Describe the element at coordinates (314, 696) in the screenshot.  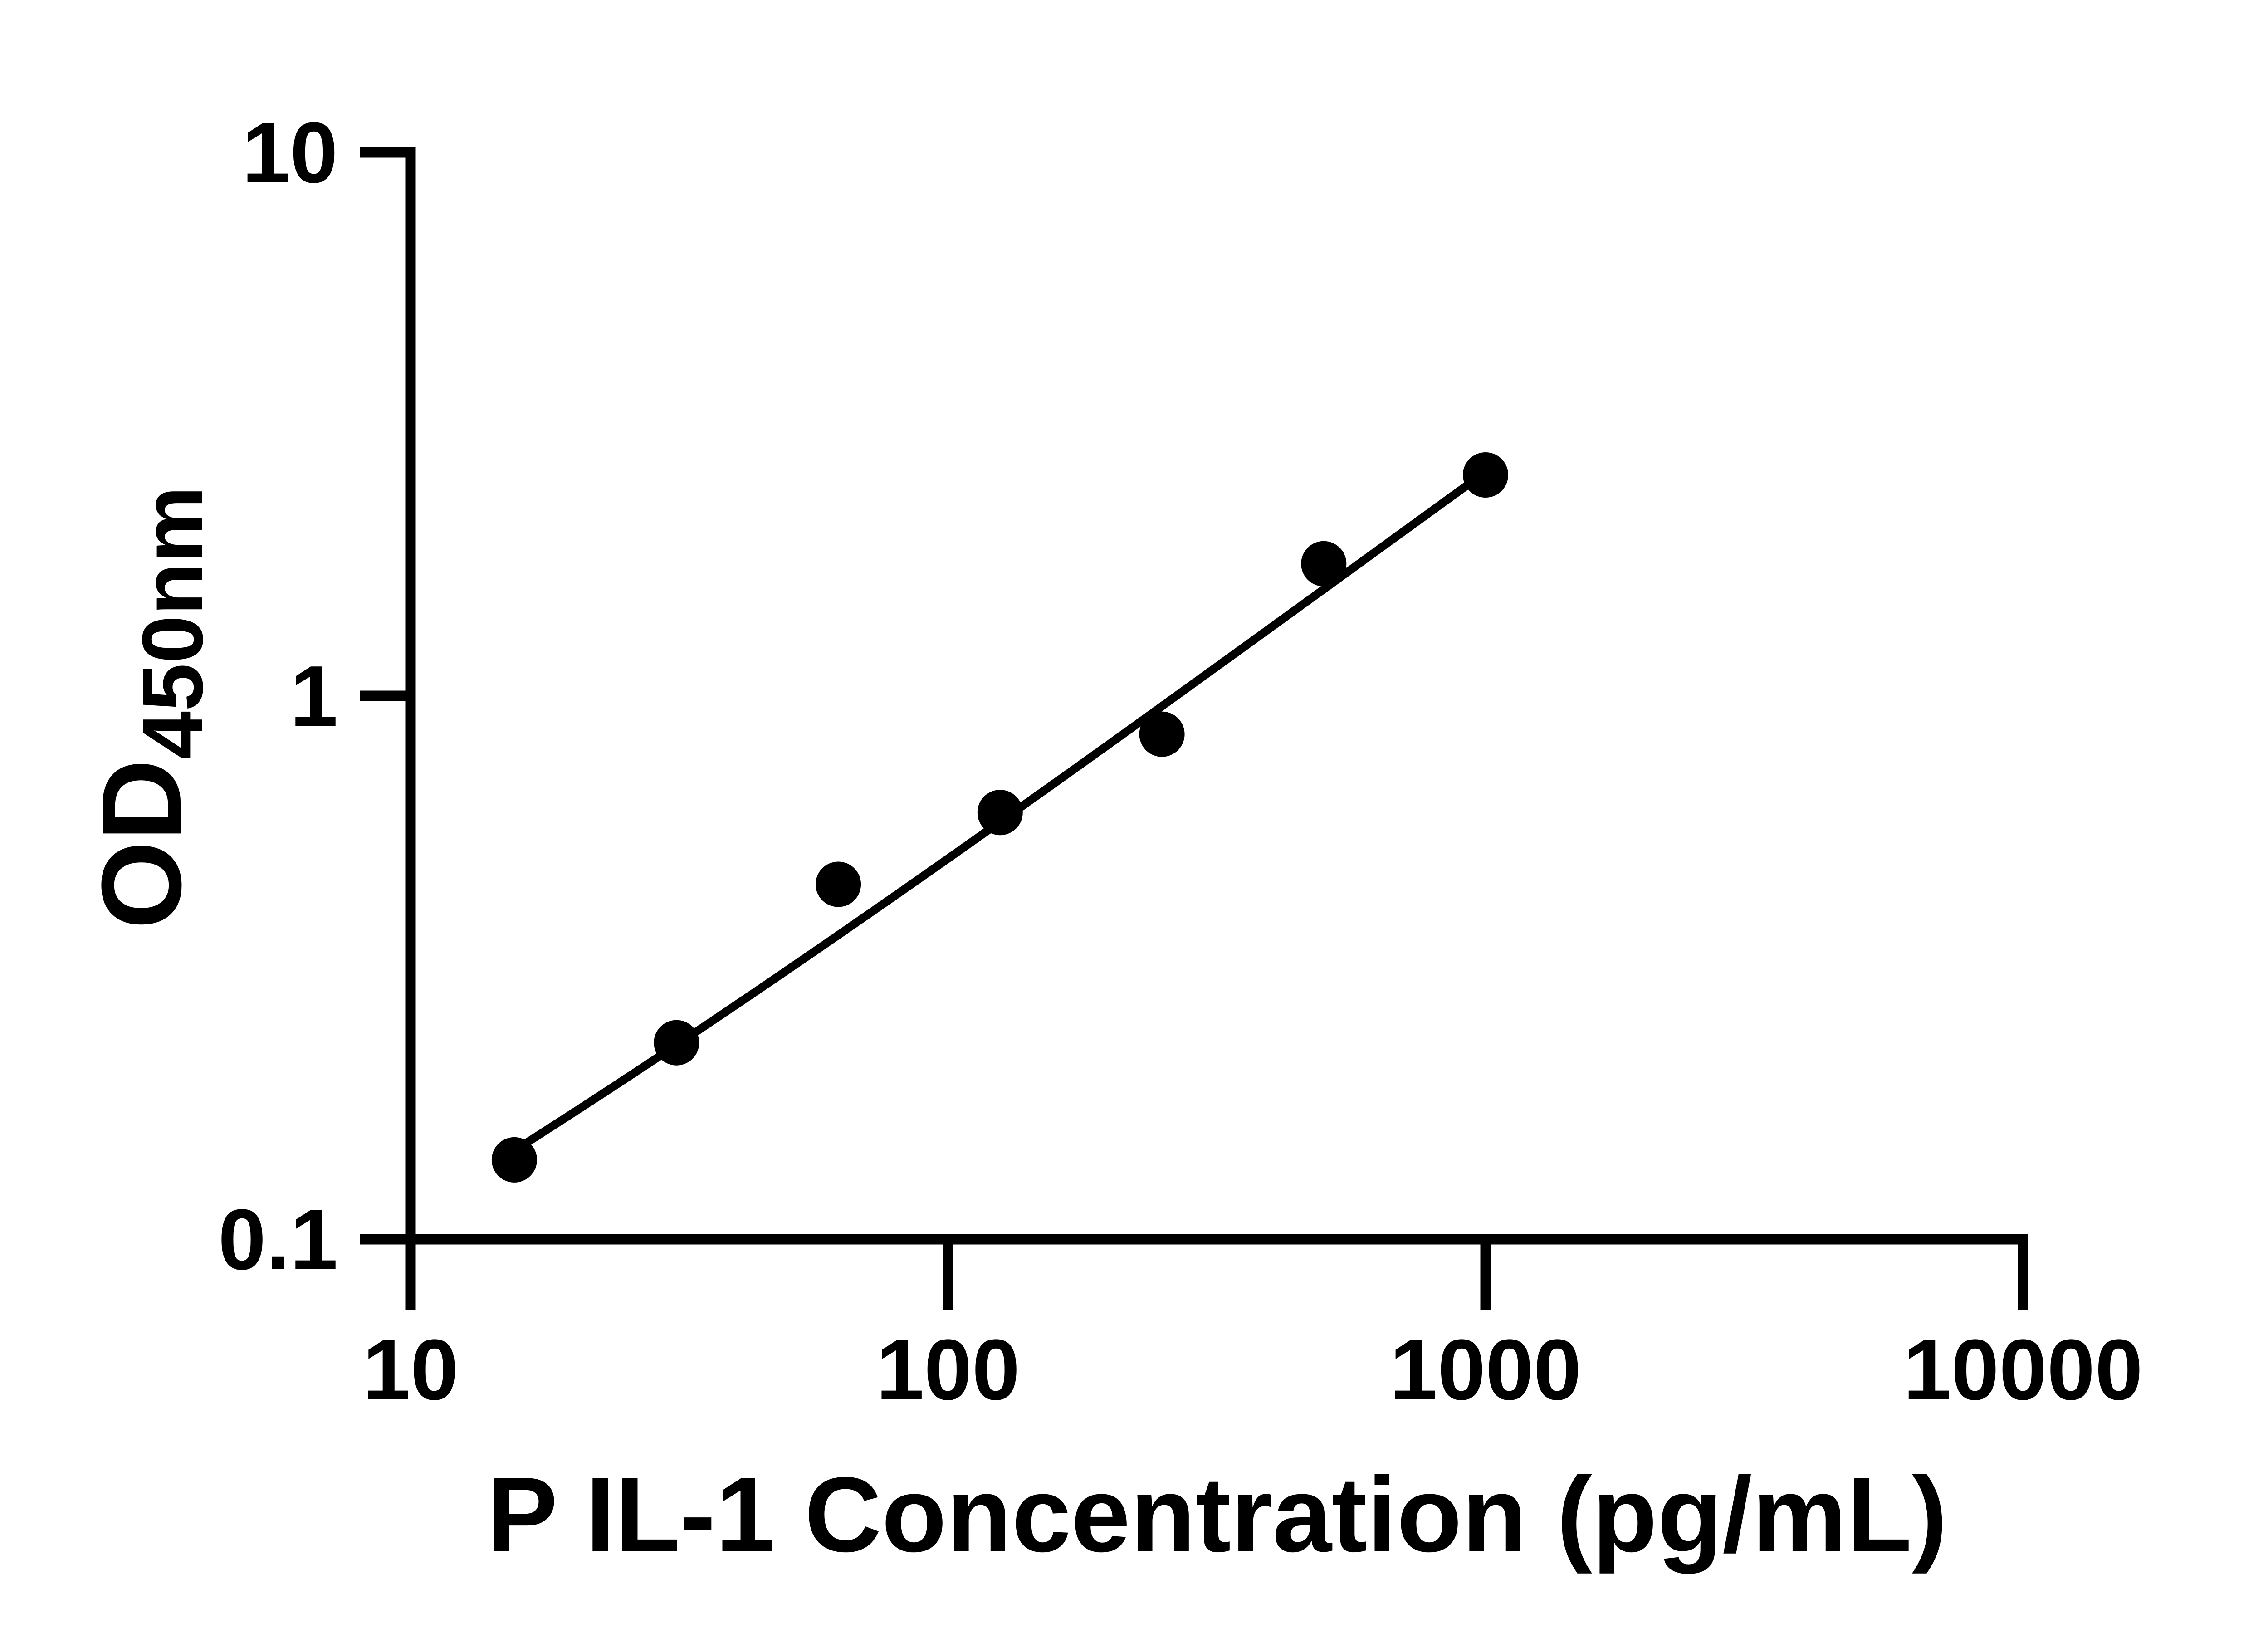
I see `y-tick-label: 1` at that location.